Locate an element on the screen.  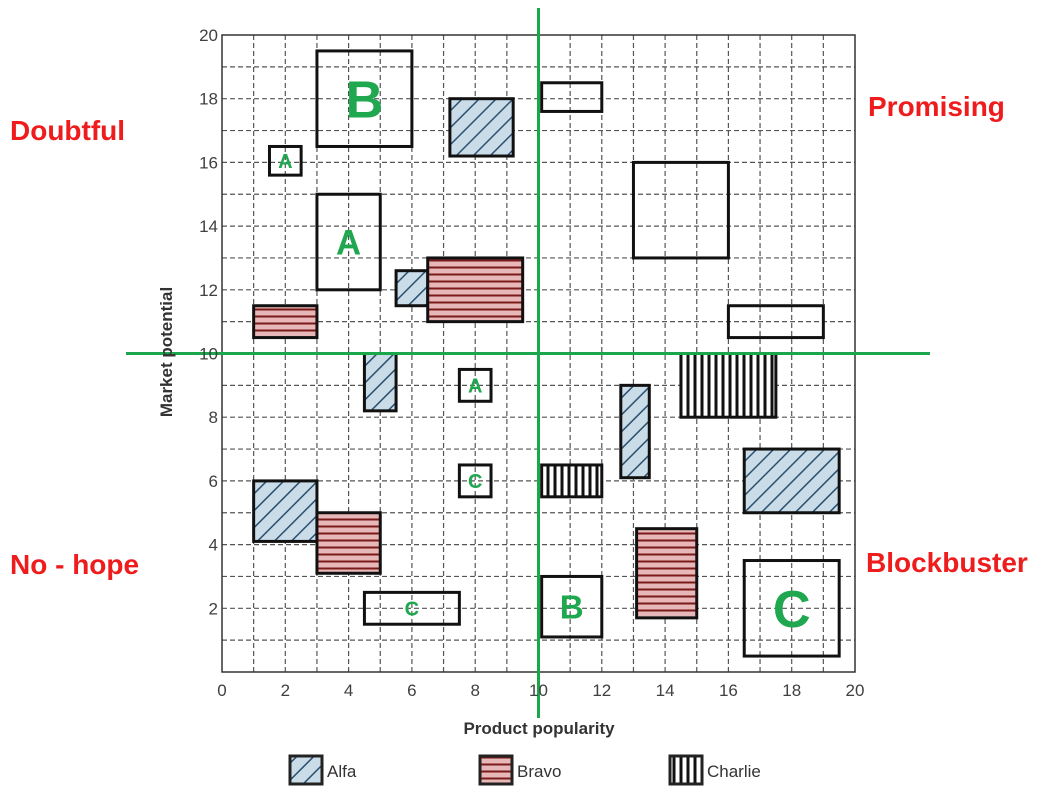
legend: Alfa Bravo Charlie is located at coordinates (524, 770).